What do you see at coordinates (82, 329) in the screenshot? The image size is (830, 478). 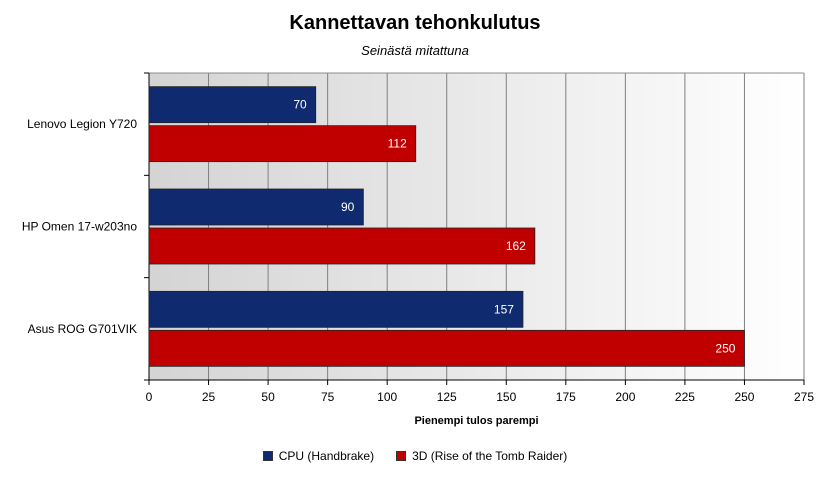 I see `category-label: Asus ROG G701VIK` at bounding box center [82, 329].